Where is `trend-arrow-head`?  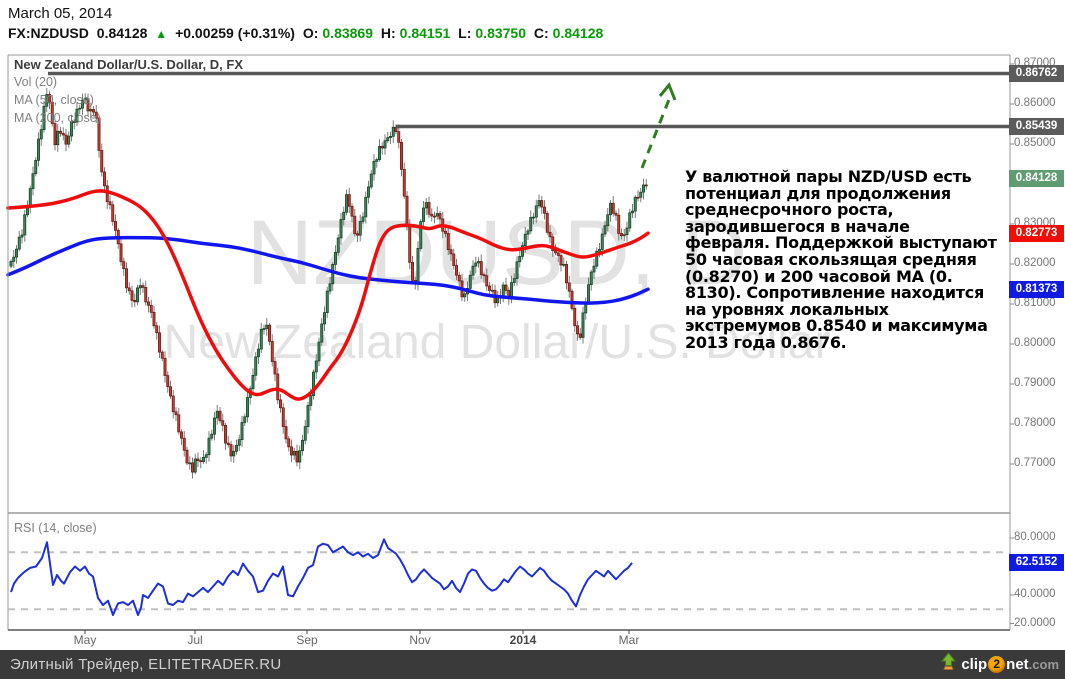 trend-arrow-head is located at coordinates (667, 91).